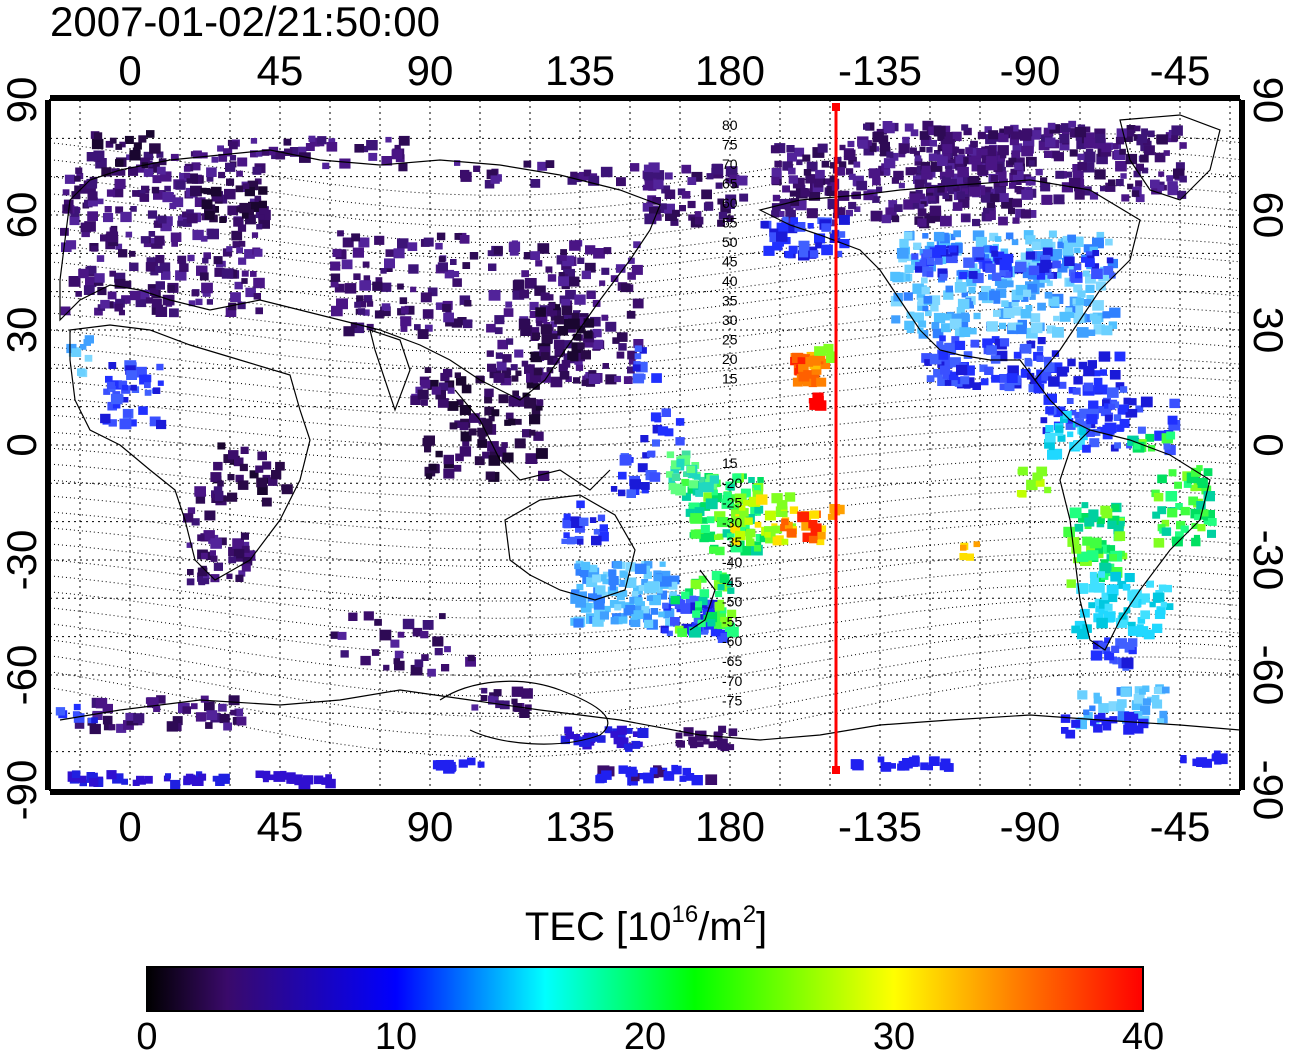 This screenshot has height=1058, width=1292. What do you see at coordinates (730, 826) in the screenshot?
I see `x-tick-bottom-4: 180` at bounding box center [730, 826].